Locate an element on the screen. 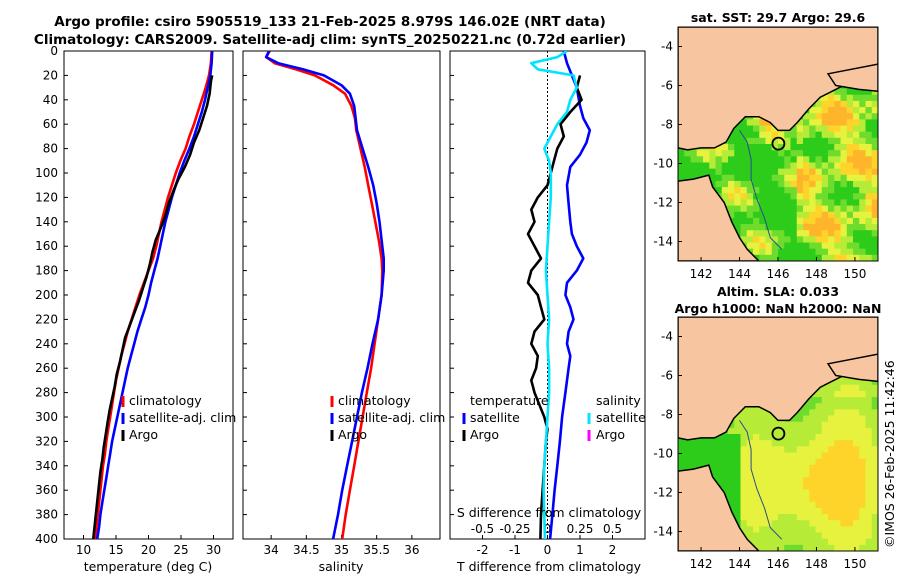 Image resolution: width=900 pixels, height=580 pixels. sla-ytick-label: -4 is located at coordinates (667, 337).